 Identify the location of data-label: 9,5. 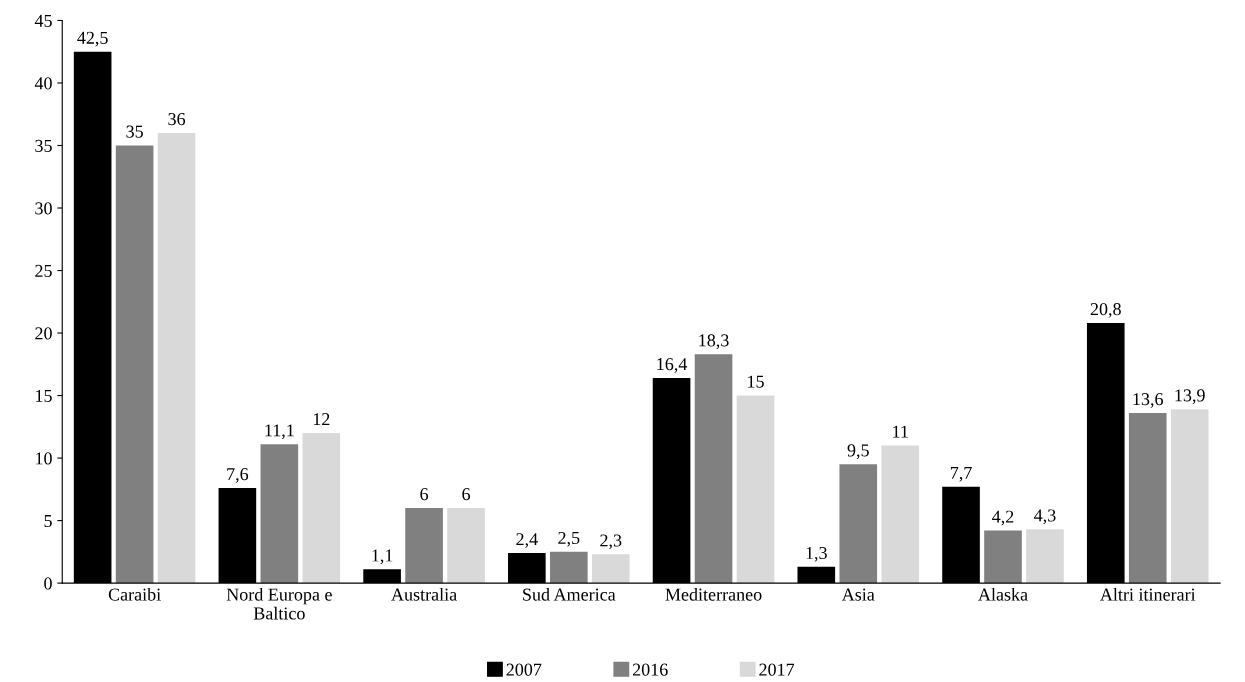
(858, 452).